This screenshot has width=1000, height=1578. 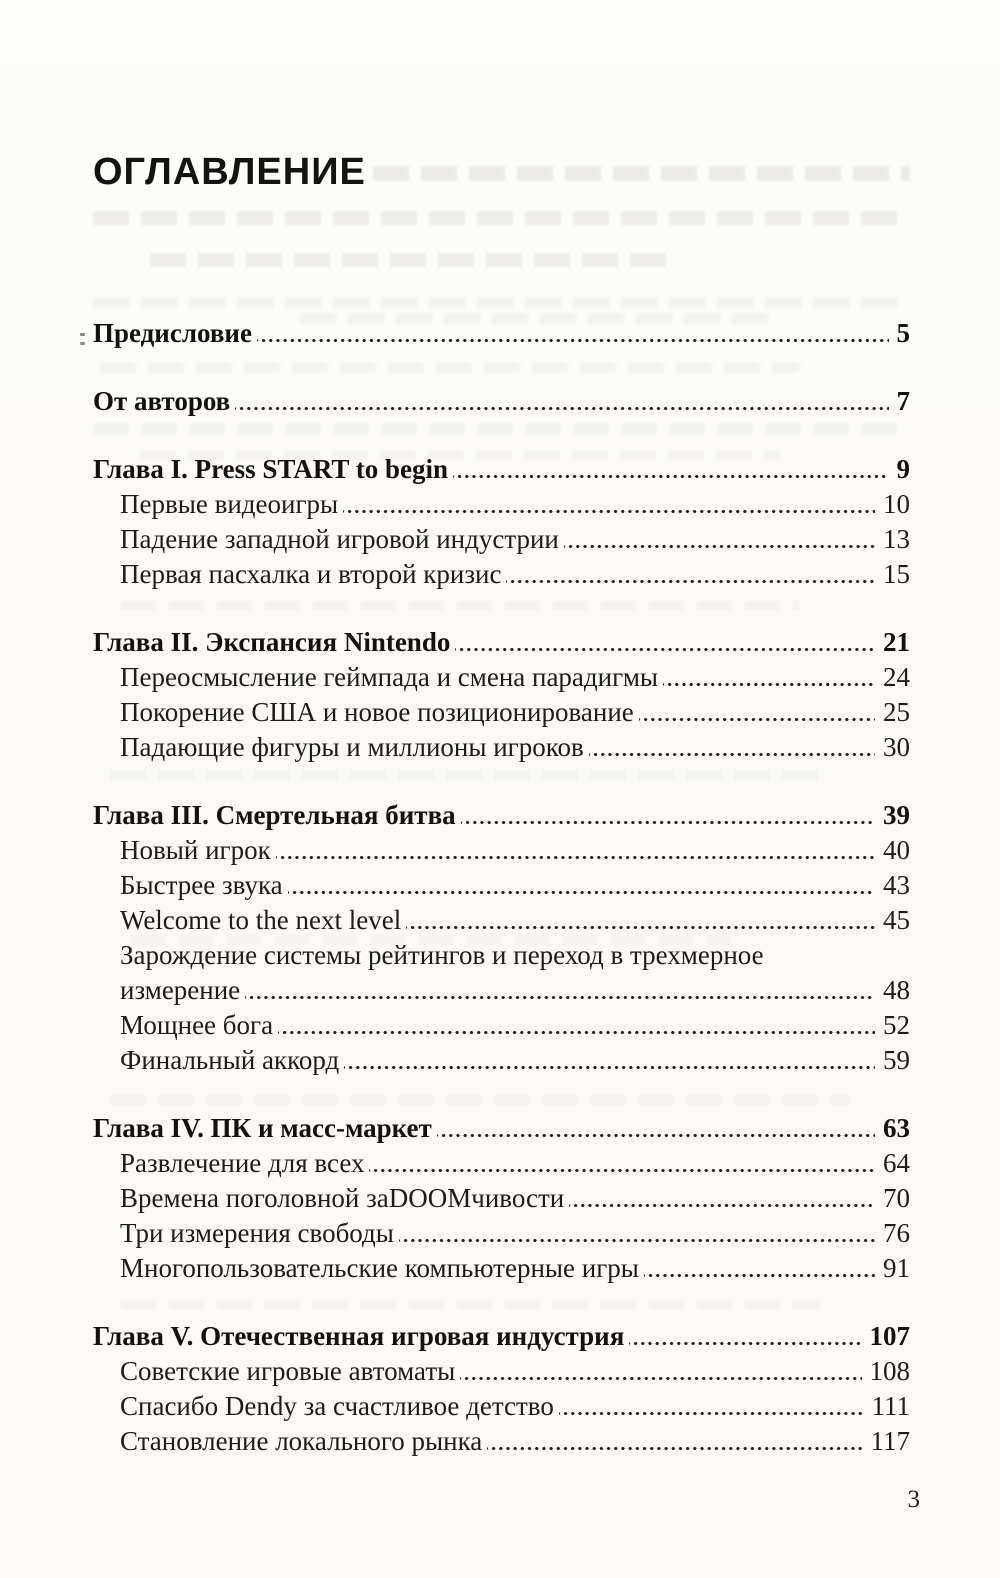 I want to click on toc-entry: Покорение США и новое позиционирование 25, so click(x=501, y=712).